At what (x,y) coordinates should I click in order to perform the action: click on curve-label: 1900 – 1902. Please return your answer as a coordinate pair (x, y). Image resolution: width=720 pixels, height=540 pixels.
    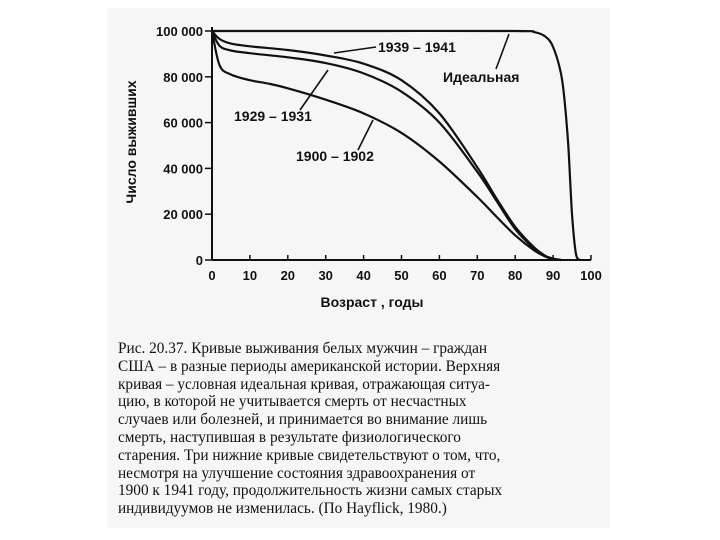
    Looking at the image, I should click on (335, 156).